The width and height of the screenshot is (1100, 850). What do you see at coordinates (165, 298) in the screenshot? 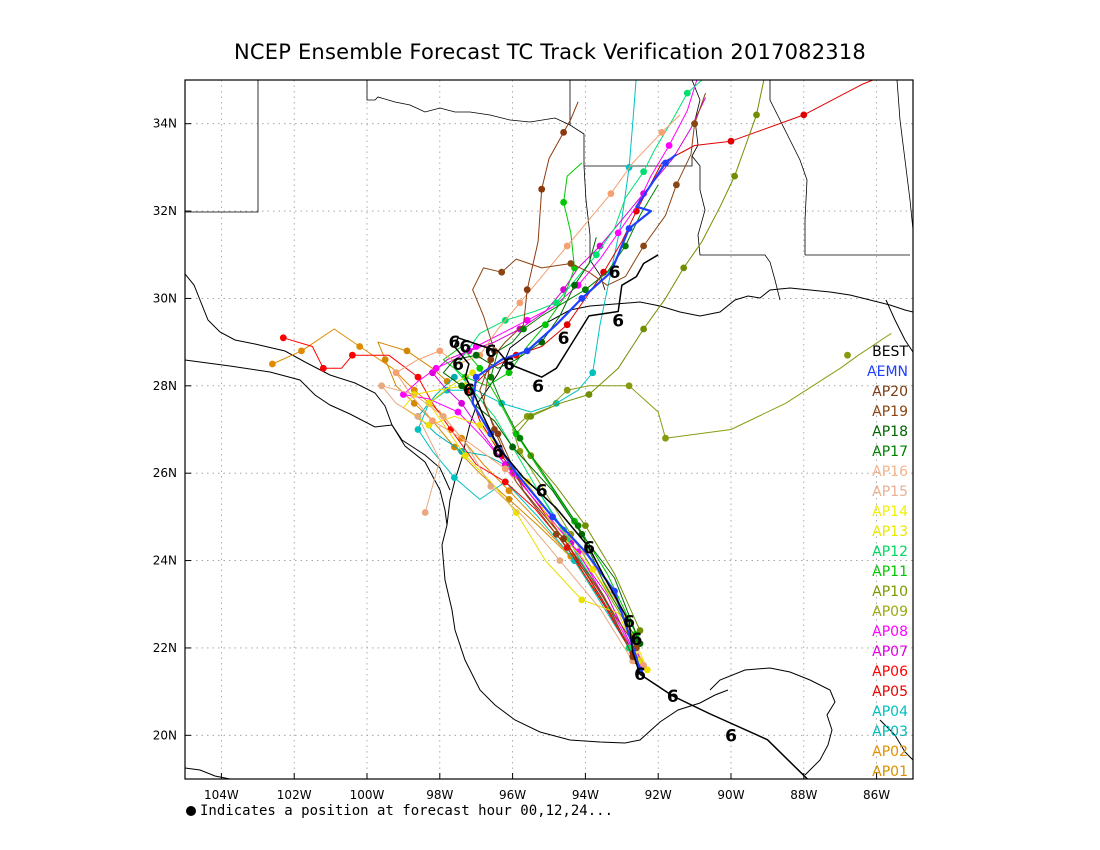
I see `y-tick-label: 30N` at bounding box center [165, 298].